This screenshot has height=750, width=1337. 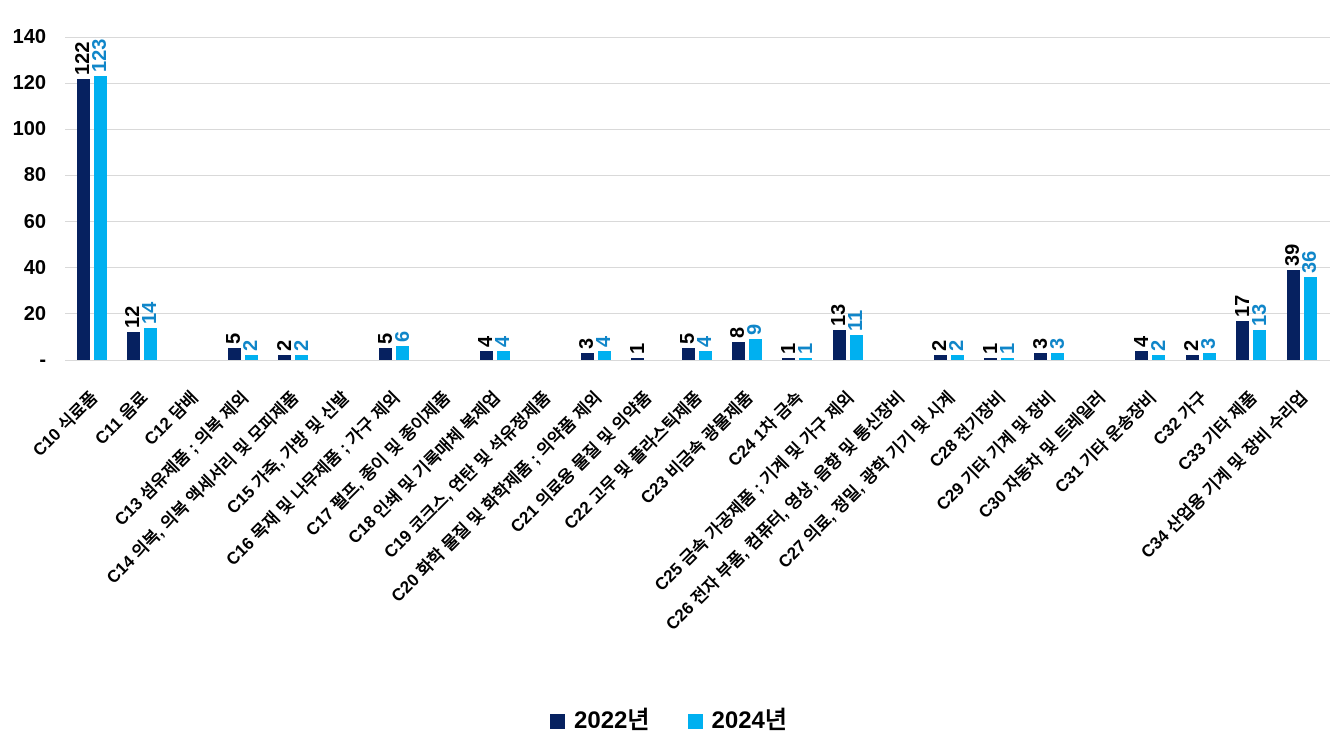 I want to click on legend-item: 2022년, so click(x=600, y=721).